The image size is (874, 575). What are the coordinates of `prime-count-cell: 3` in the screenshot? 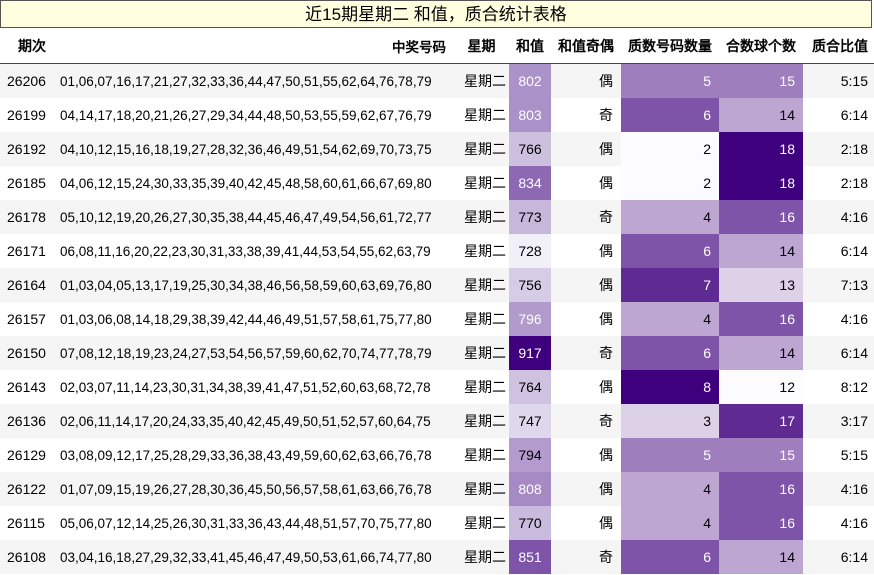 It's located at (670, 421).